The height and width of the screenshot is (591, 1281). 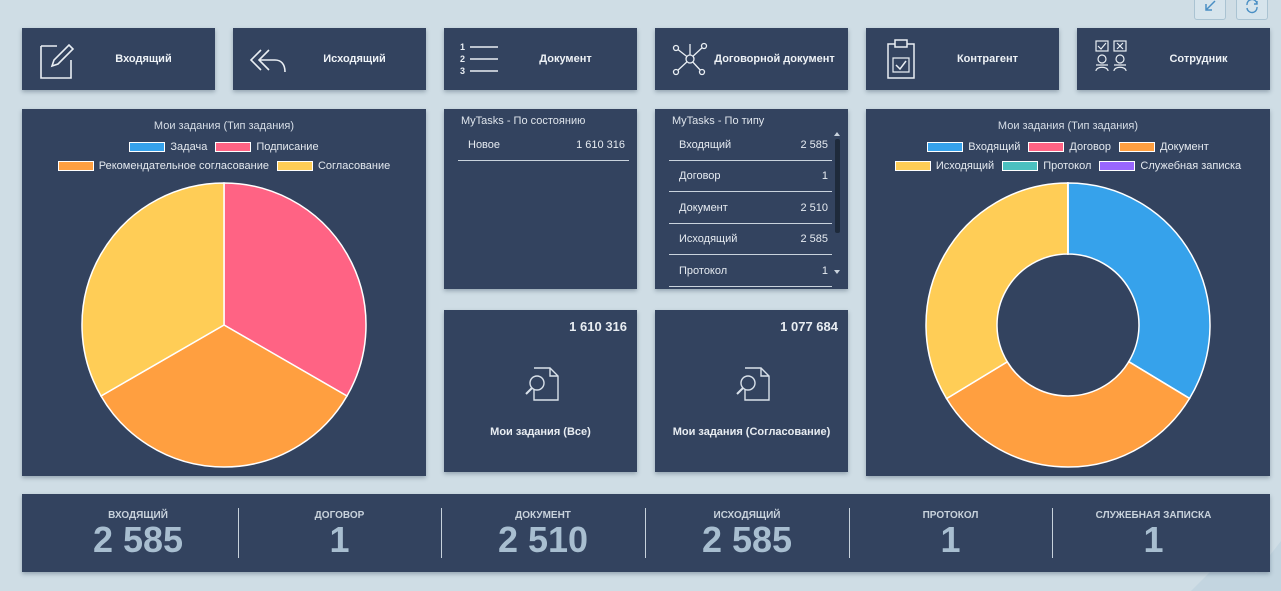 What do you see at coordinates (1210, 5) in the screenshot?
I see `collapse-icon` at bounding box center [1210, 5].